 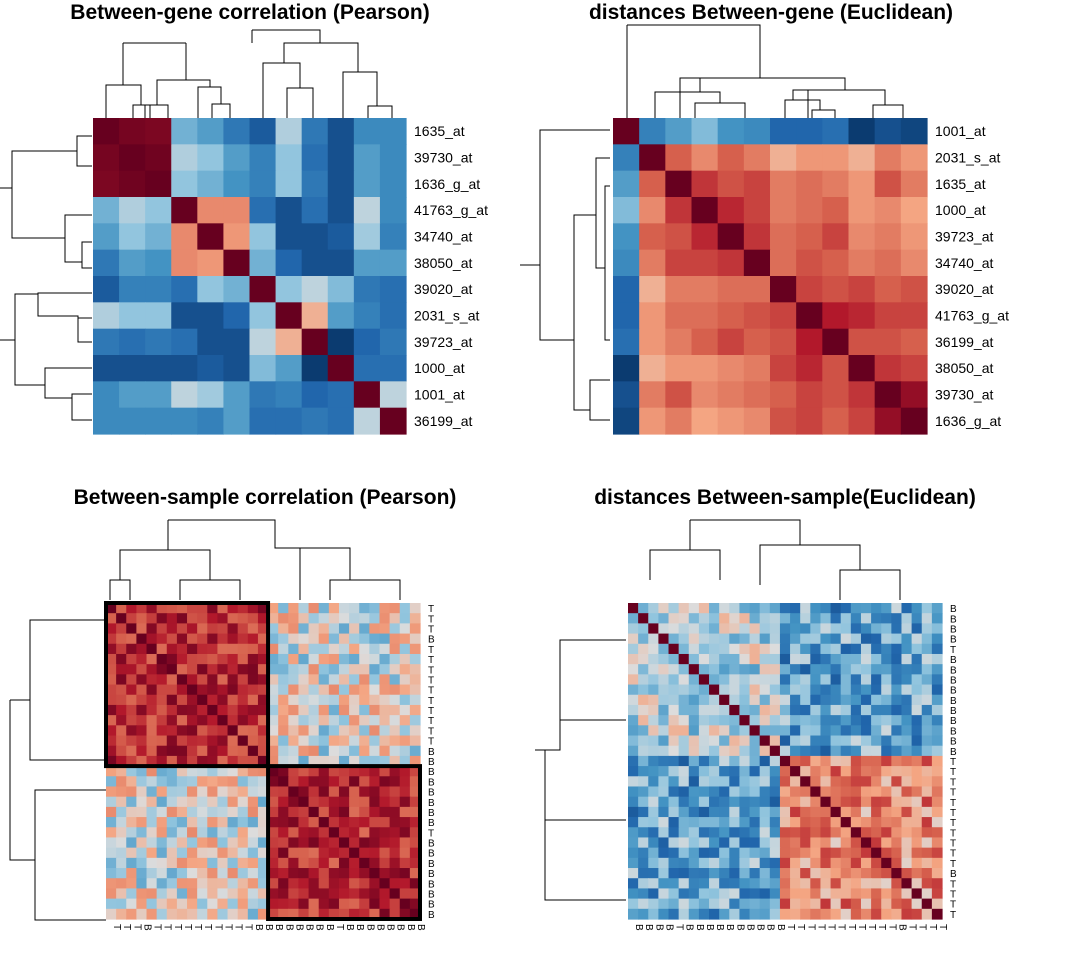 What do you see at coordinates (431, 650) in the screenshot?
I see `row-label: T` at bounding box center [431, 650].